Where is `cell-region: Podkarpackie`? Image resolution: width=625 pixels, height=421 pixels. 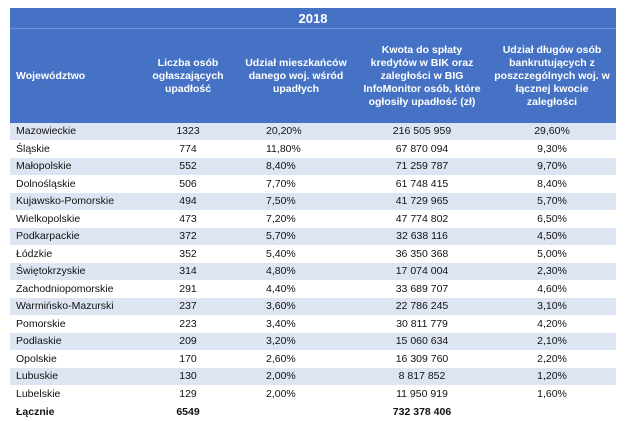
cell-region: Podkarpackie is located at coordinates (75, 236).